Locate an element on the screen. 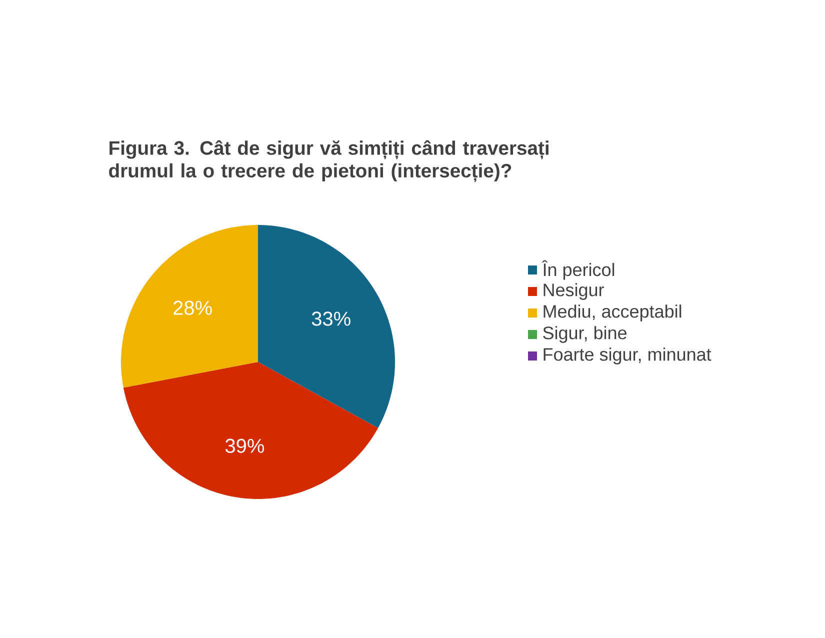 The height and width of the screenshot is (638, 825). legend-label: Mediu, acceptabil is located at coordinates (613, 313).